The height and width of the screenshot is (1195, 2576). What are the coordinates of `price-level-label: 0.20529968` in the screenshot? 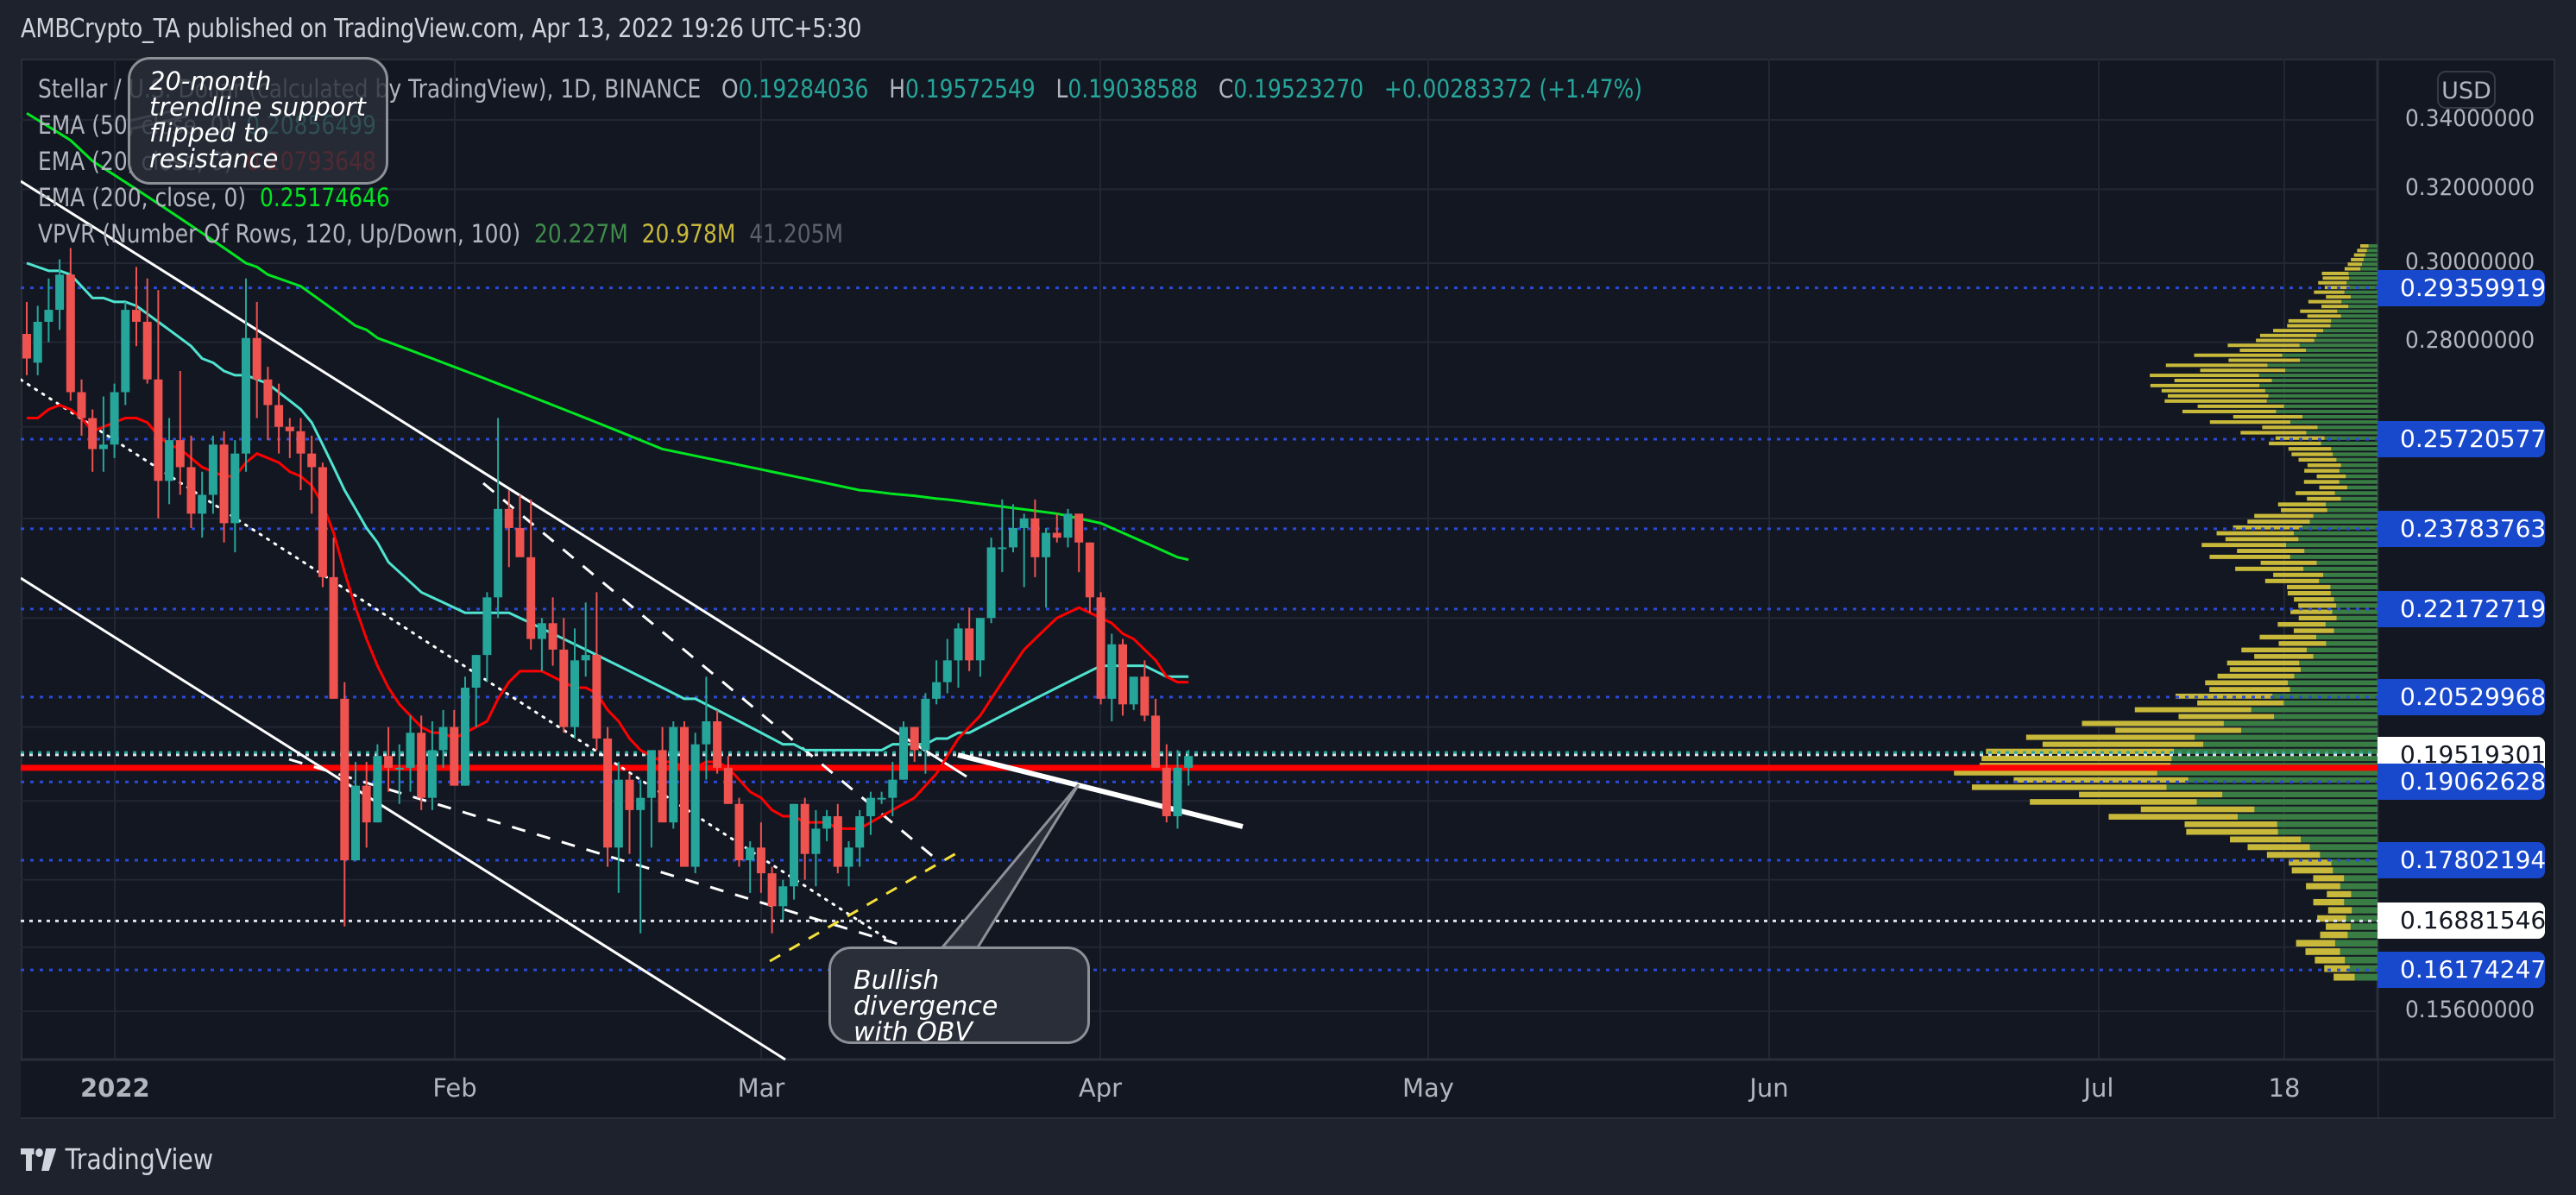 It's located at (2462, 697).